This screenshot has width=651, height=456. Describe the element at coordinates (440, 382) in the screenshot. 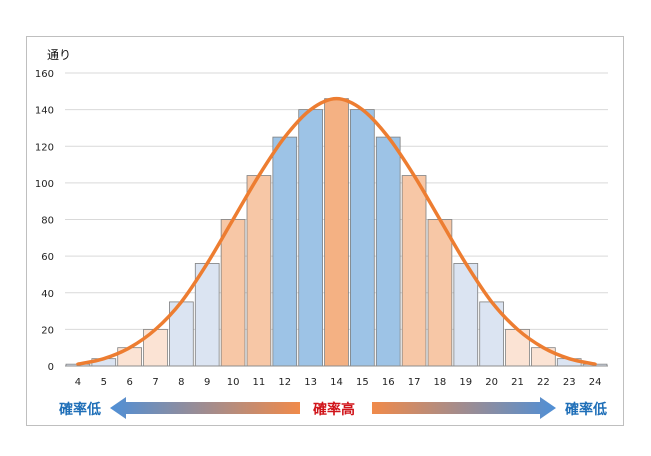

I see `x-tick-label-18: 18` at that location.